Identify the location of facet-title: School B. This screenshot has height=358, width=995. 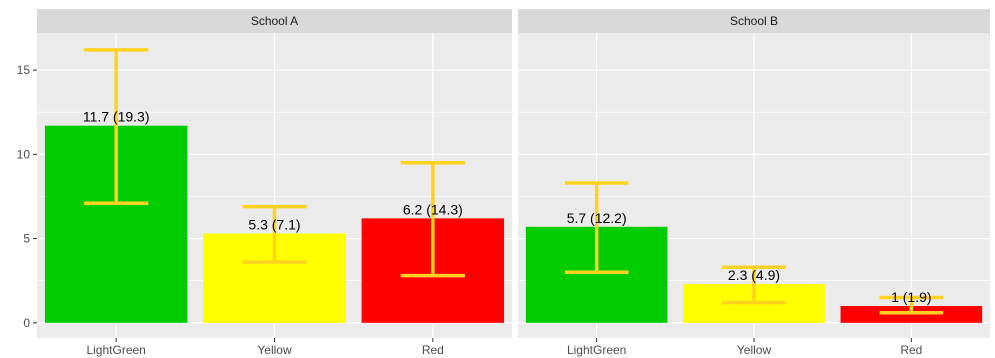
(754, 21).